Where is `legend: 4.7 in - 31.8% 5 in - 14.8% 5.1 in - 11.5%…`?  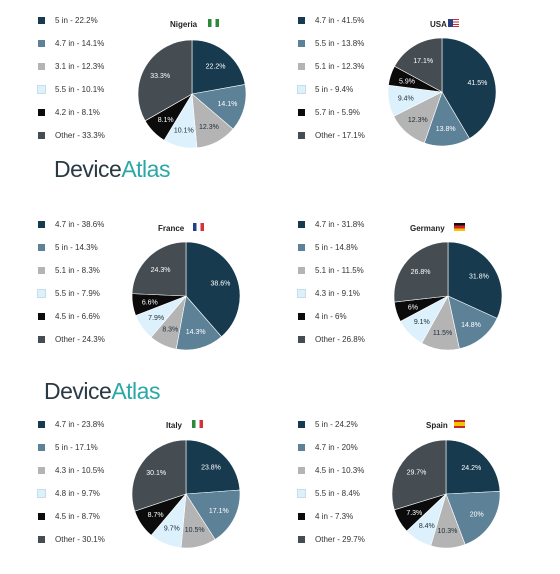
legend: 4.7 in - 31.8% 5 in - 14.8% 5.1 in - 11.5%… is located at coordinates (360, 287).